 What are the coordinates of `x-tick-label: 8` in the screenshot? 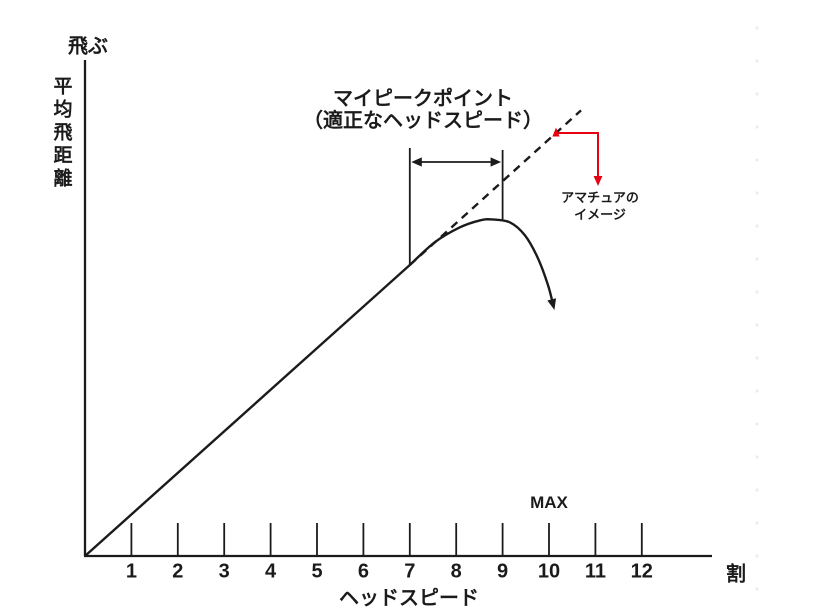 It's located at (456, 571).